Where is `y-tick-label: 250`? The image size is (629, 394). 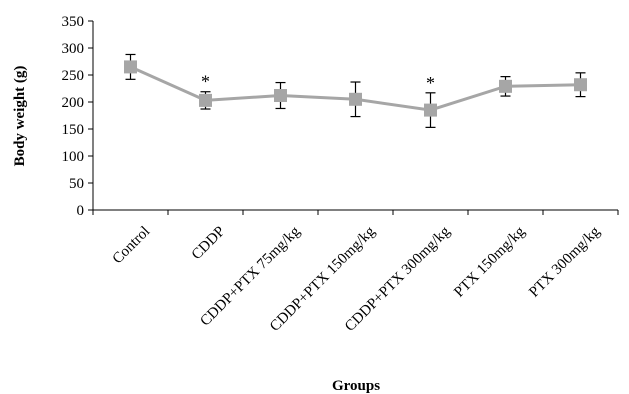
y-tick-label: 250 is located at coordinates (73, 76).